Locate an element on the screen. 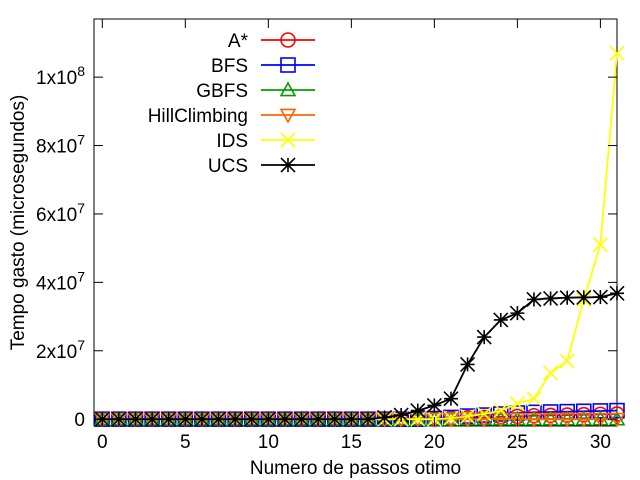  legend-item-hillclimbing: HillClimbing is located at coordinates (231, 116).